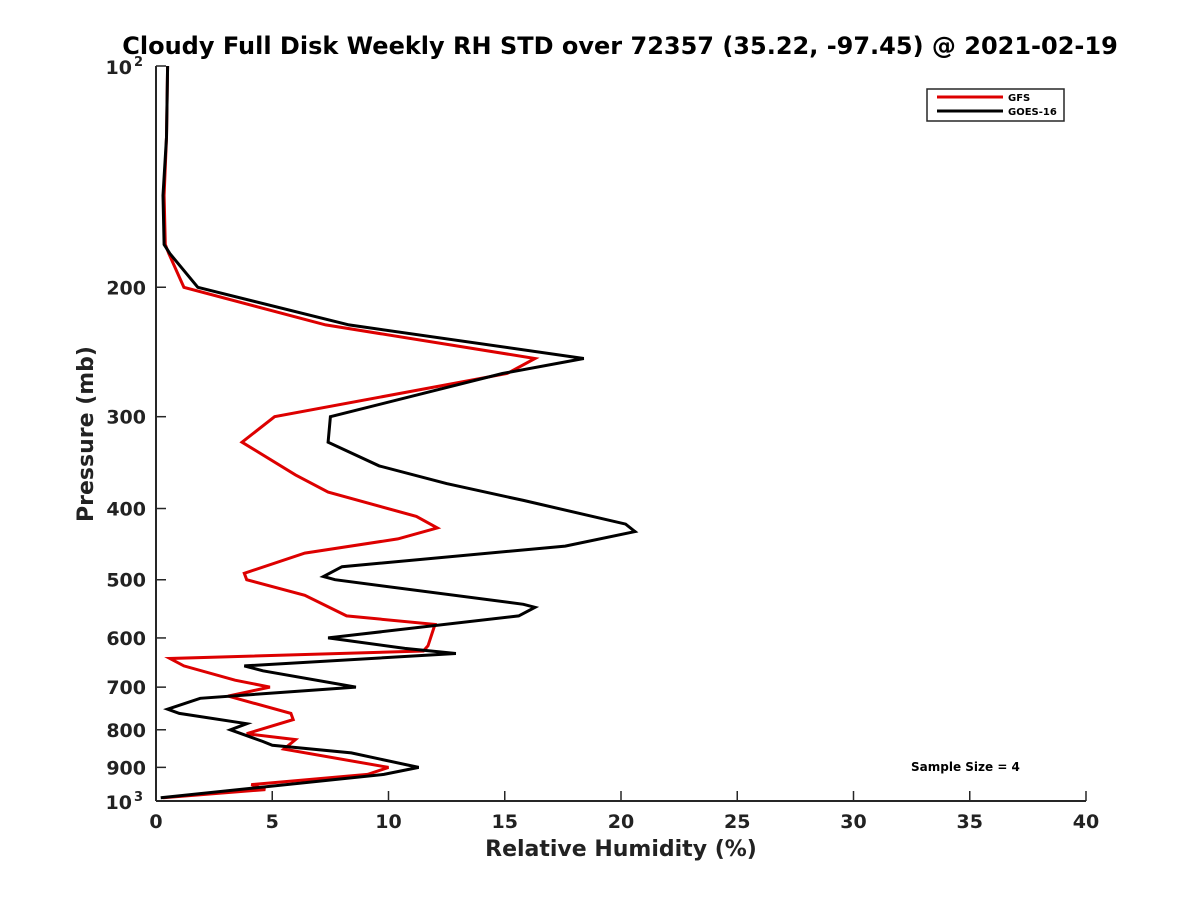 The width and height of the screenshot is (1200, 900). What do you see at coordinates (1086, 822) in the screenshot?
I see `x-tick-label: 40` at bounding box center [1086, 822].